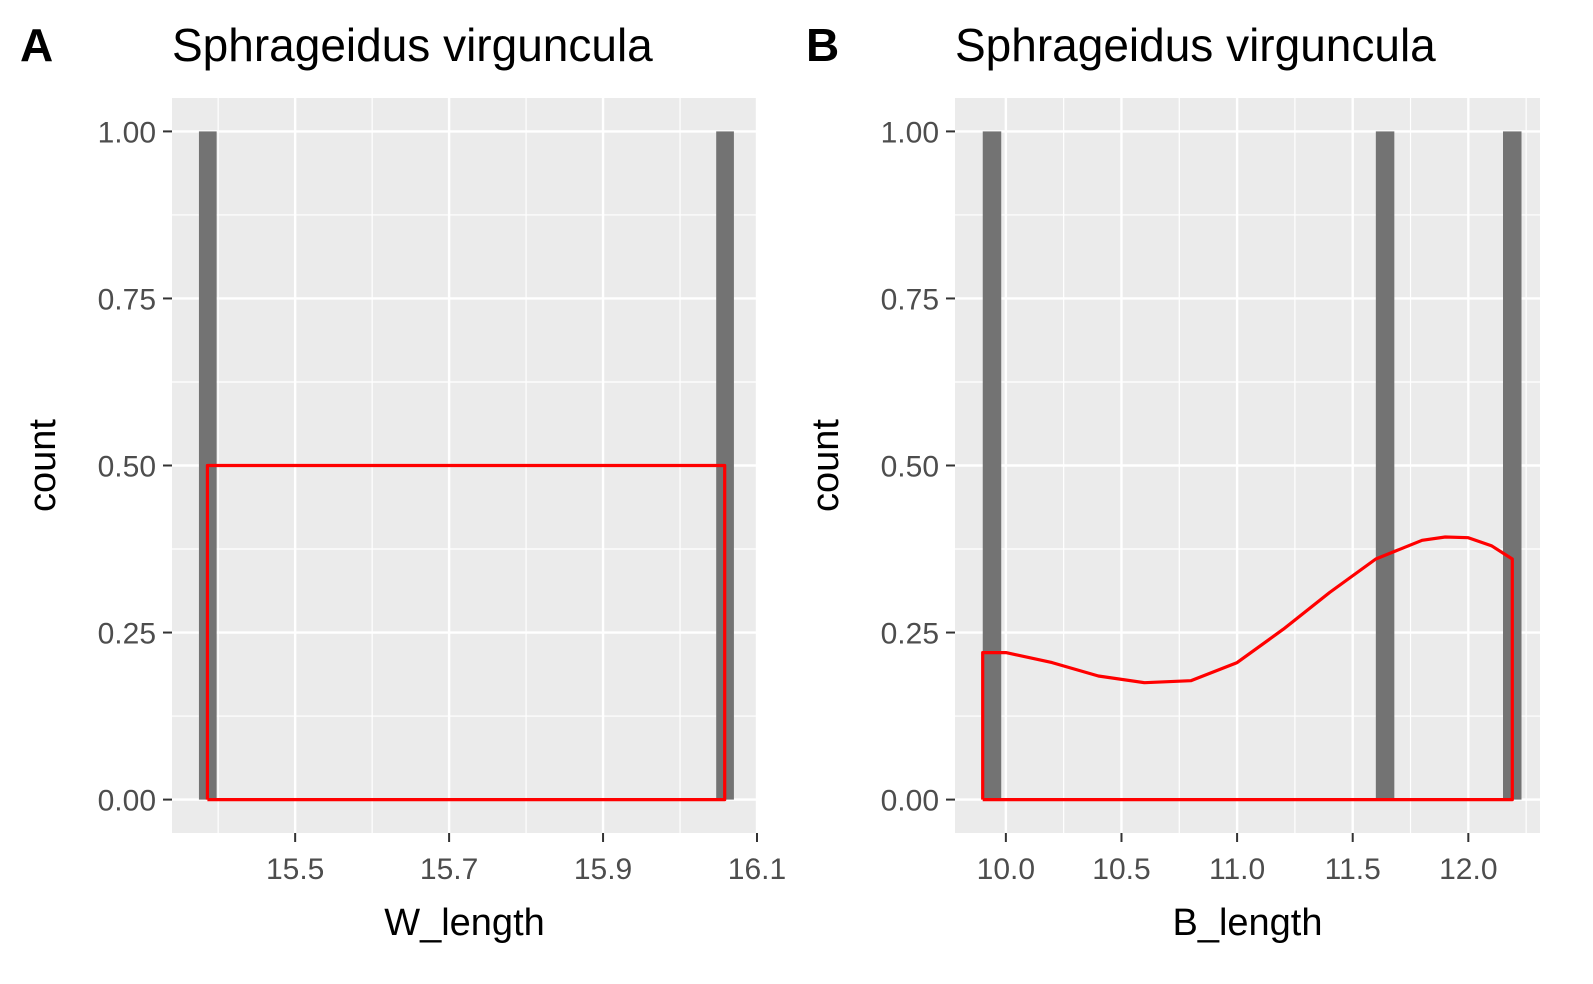 This screenshot has width=1593, height=984. Describe the element at coordinates (127, 801) in the screenshot. I see `y-tick-label-a: 0.00` at that location.